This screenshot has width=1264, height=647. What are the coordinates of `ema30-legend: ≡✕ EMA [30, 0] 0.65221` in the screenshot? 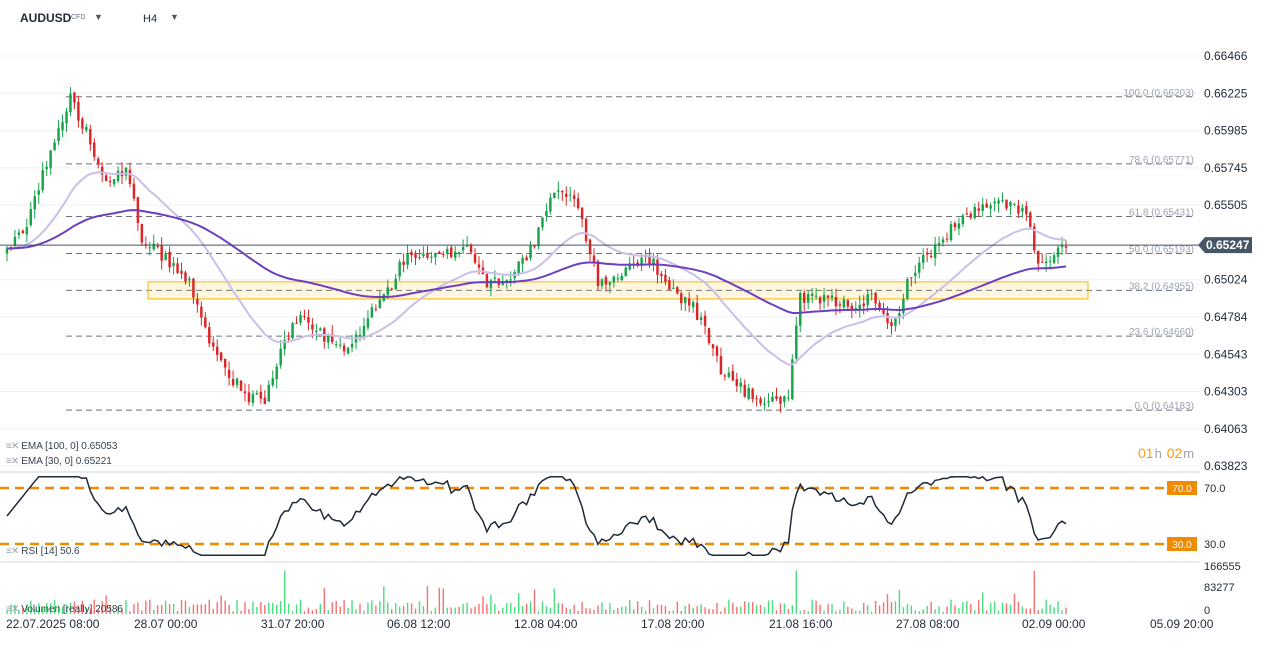 It's located at (59, 461).